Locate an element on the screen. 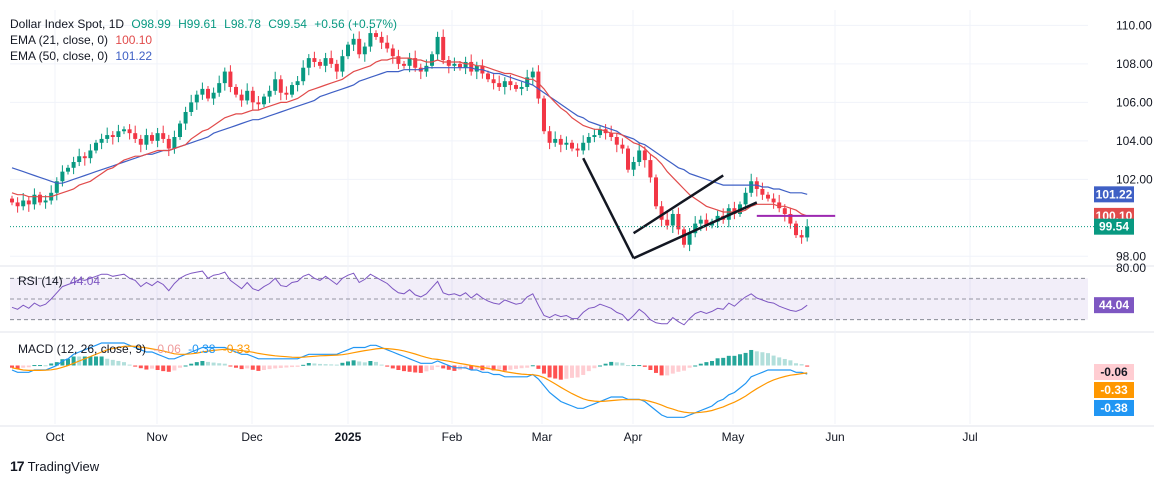 This screenshot has width=1154, height=485. rsi-pane is located at coordinates (549, 298).